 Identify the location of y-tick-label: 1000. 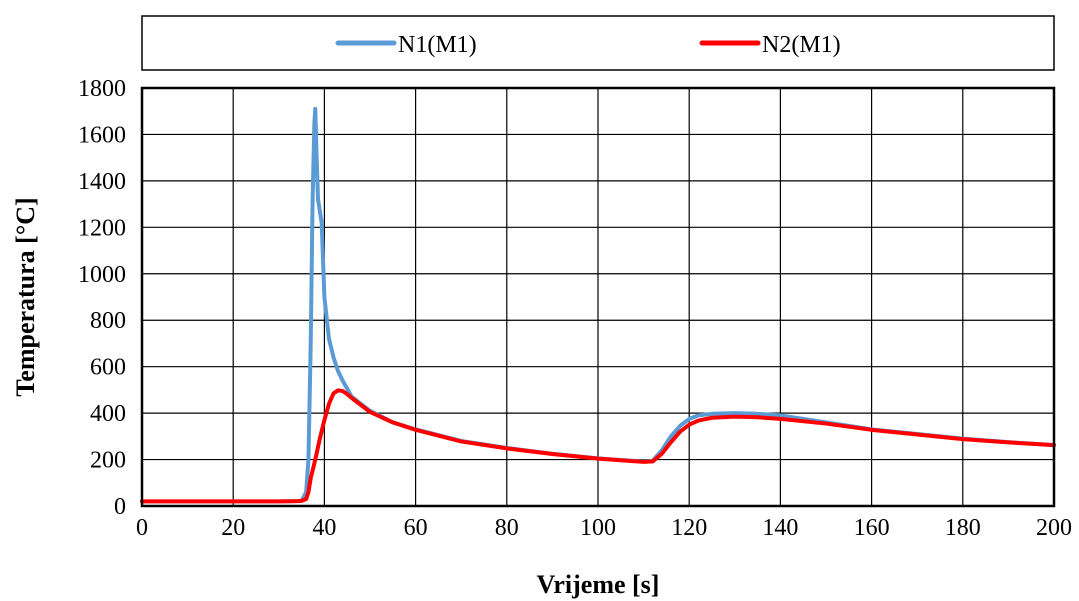
(102, 275).